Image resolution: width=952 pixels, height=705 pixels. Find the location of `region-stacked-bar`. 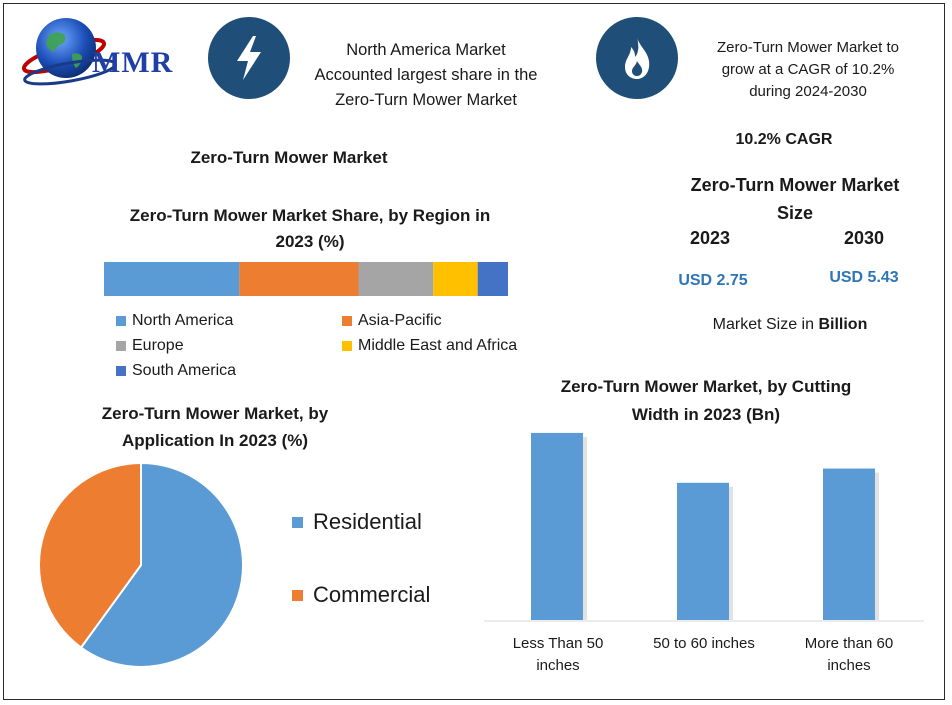

region-stacked-bar is located at coordinates (306, 279).